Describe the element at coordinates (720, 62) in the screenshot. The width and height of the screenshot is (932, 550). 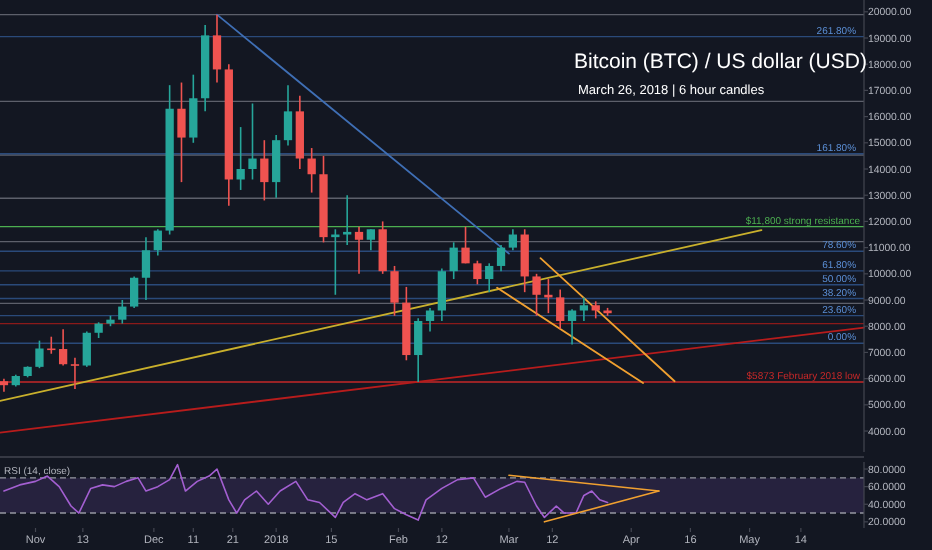
I see `text: Bitcoin (BTC) / US dollar (USD)` at that location.